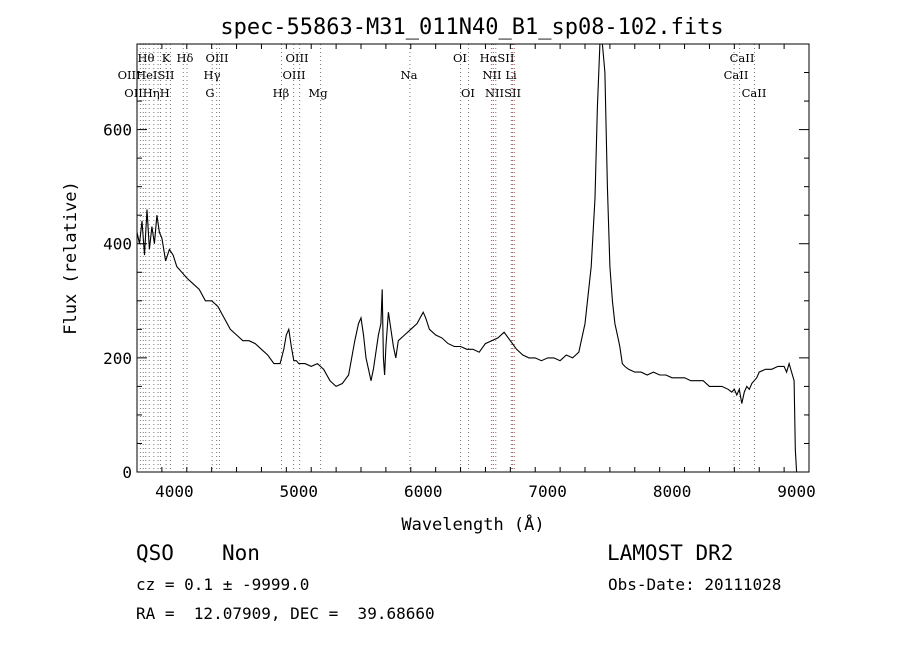 The image size is (900, 650). What do you see at coordinates (117, 358) in the screenshot?
I see `y-tick-label: 200` at bounding box center [117, 358].